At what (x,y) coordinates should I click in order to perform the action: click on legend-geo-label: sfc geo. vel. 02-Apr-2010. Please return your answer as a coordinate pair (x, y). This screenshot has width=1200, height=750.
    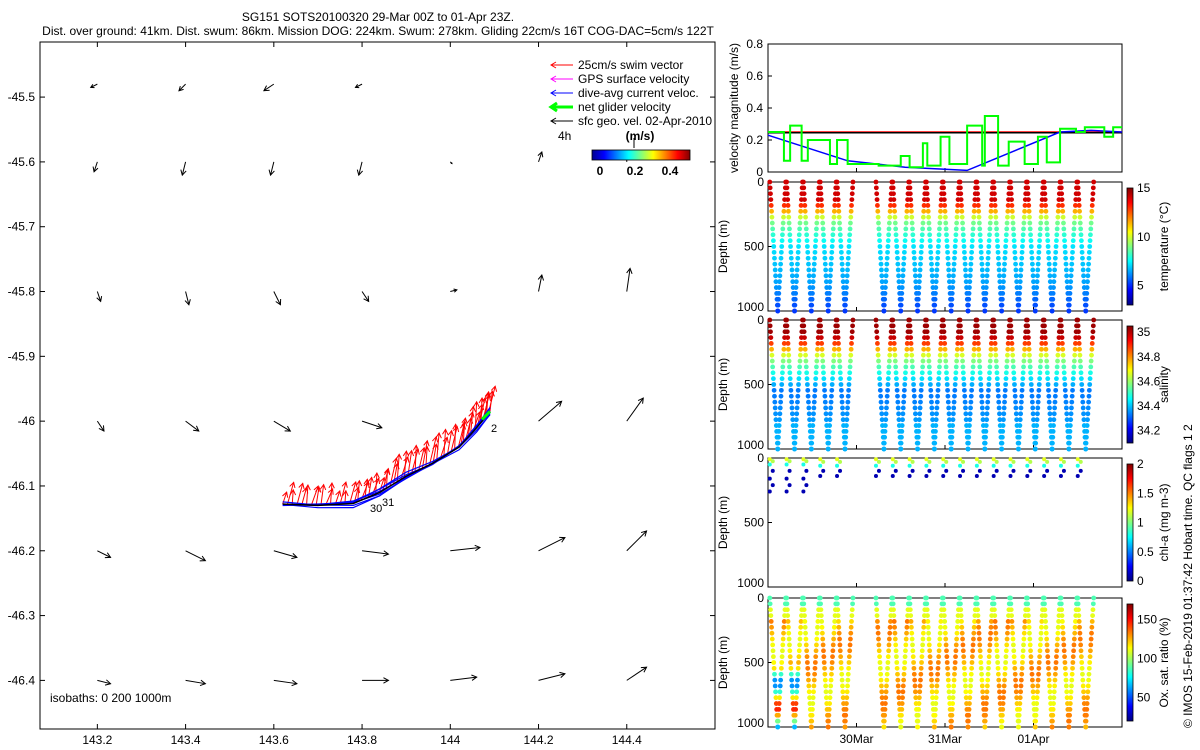
    Looking at the image, I should click on (645, 121).